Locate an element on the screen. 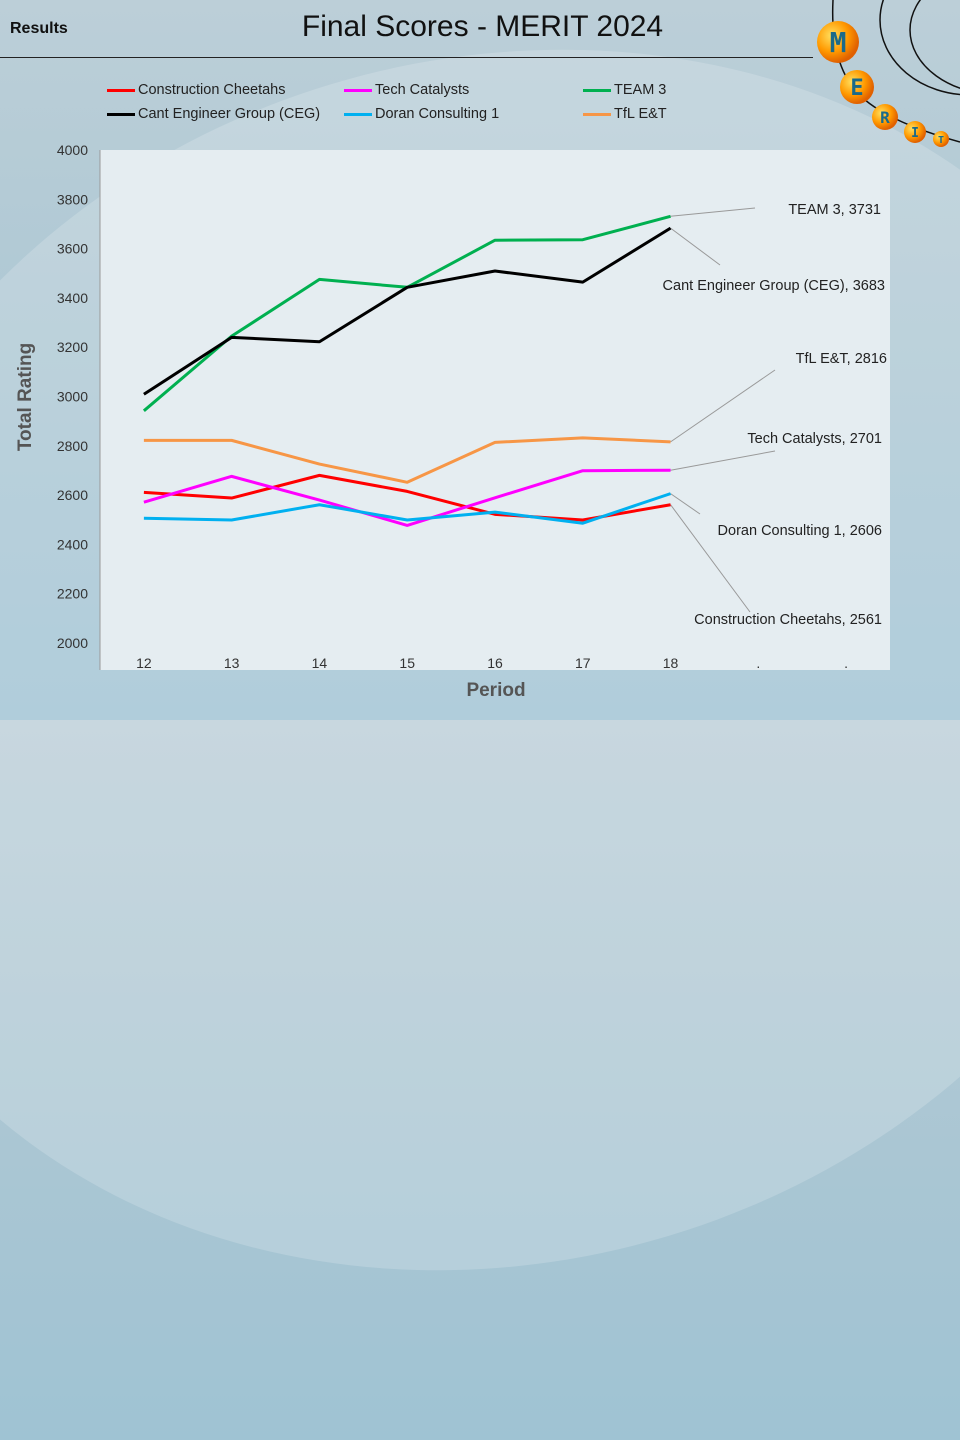 The width and height of the screenshot is (960, 1440). y-tick-label: 3200 is located at coordinates (72, 347).